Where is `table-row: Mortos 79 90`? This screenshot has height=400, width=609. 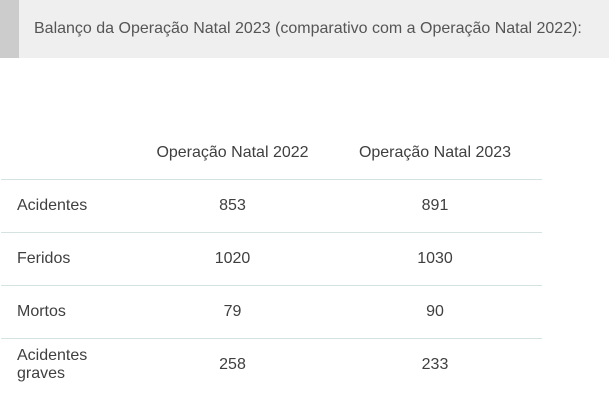 table-row: Mortos 79 90 is located at coordinates (271, 312).